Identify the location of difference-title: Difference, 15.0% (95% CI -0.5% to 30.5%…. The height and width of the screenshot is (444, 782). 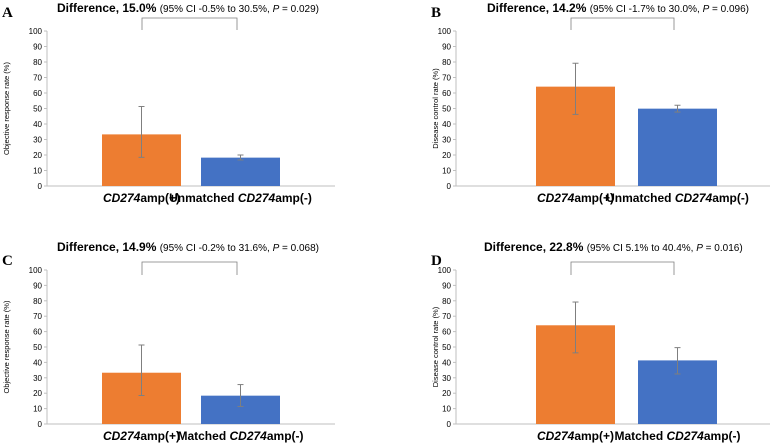
(188, 8).